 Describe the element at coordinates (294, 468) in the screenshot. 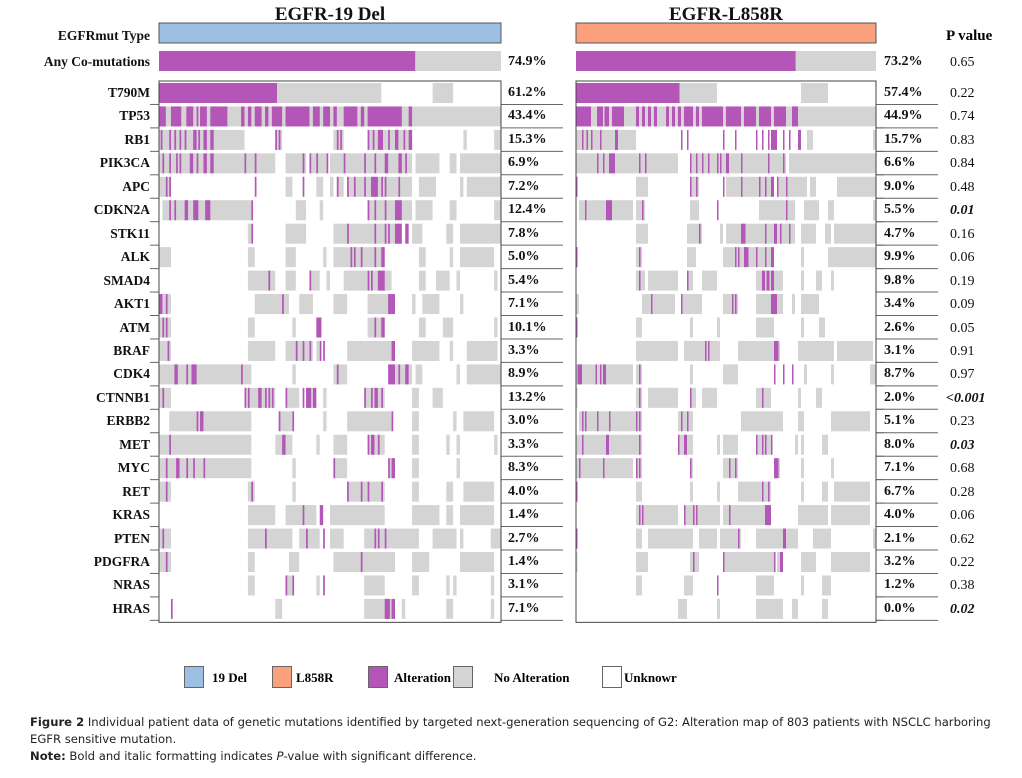

I see `no-alteration-cell-myc` at that location.